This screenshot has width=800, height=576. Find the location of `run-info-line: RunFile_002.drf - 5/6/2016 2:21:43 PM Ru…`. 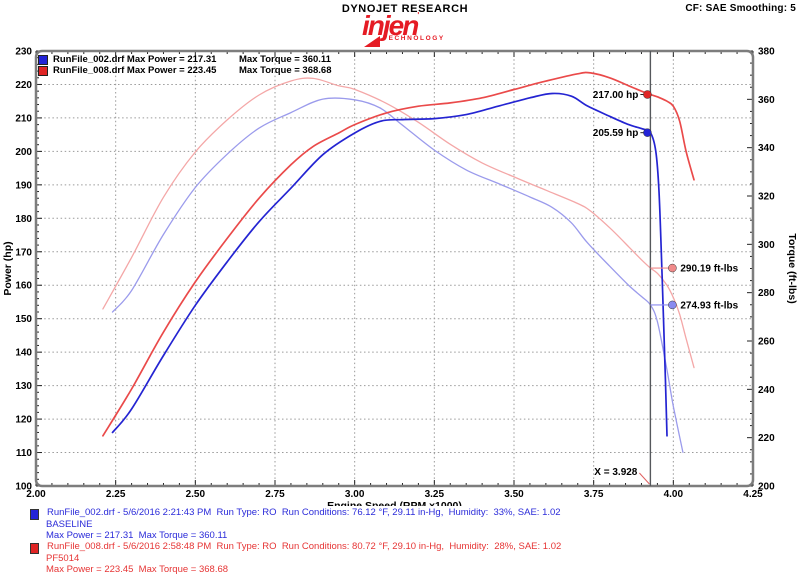

run-info-line: RunFile_002.drf - 5/6/2016 2:21:43 PM Ru… is located at coordinates (304, 512).